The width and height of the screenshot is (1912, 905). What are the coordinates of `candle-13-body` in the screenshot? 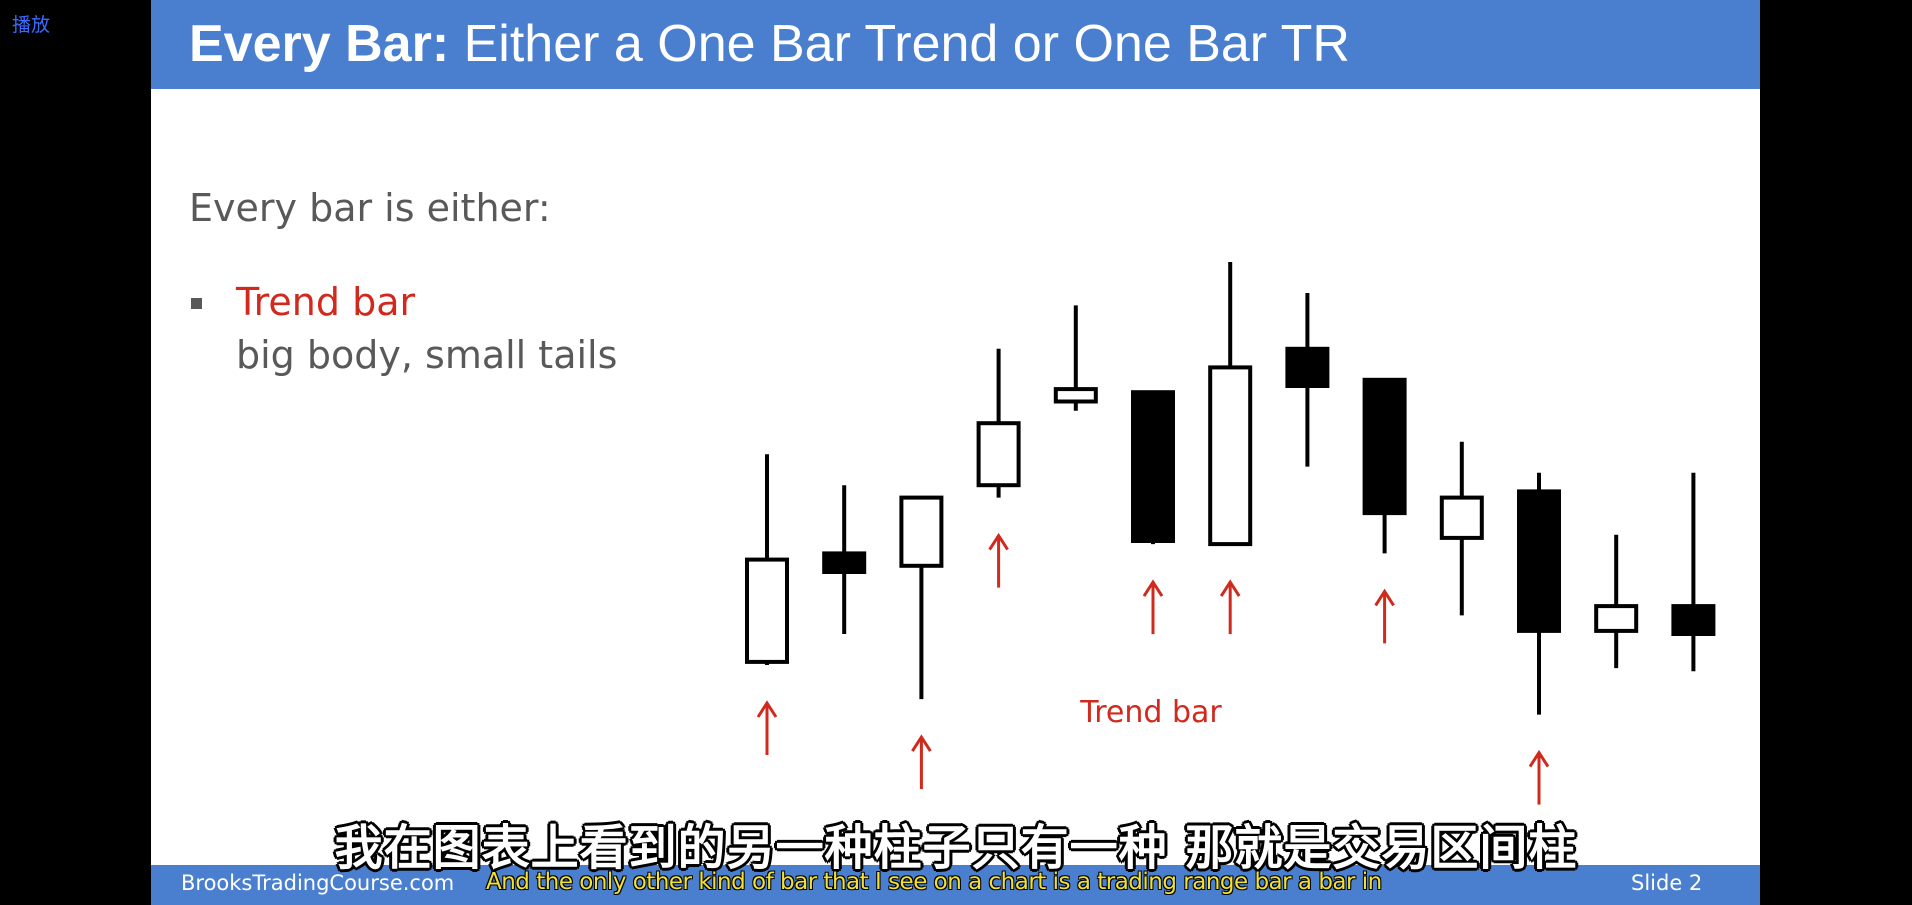 It's located at (1693, 620).